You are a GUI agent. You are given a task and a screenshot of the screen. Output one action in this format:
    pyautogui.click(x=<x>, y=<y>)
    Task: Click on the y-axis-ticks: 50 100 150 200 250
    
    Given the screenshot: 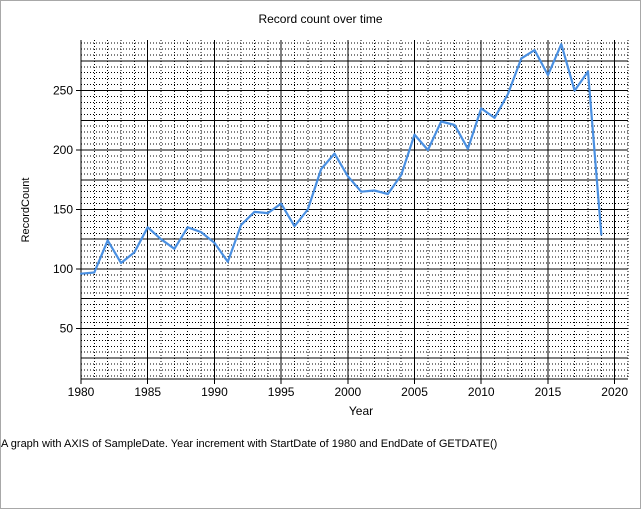 What is the action you would take?
    pyautogui.click(x=67, y=209)
    